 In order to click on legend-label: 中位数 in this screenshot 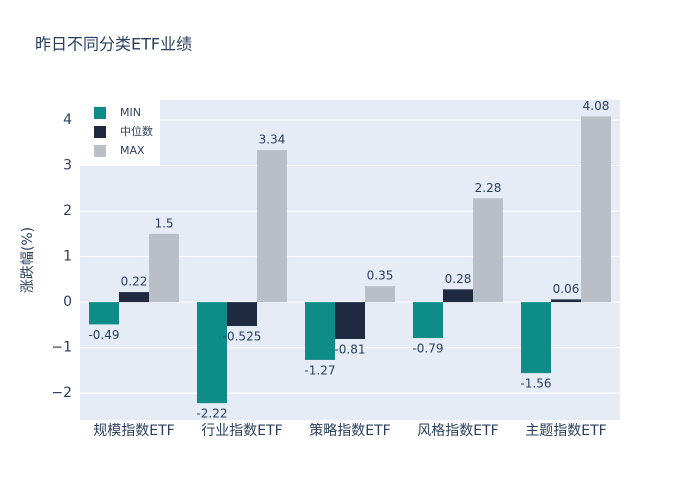, I will do `click(136, 131)`.